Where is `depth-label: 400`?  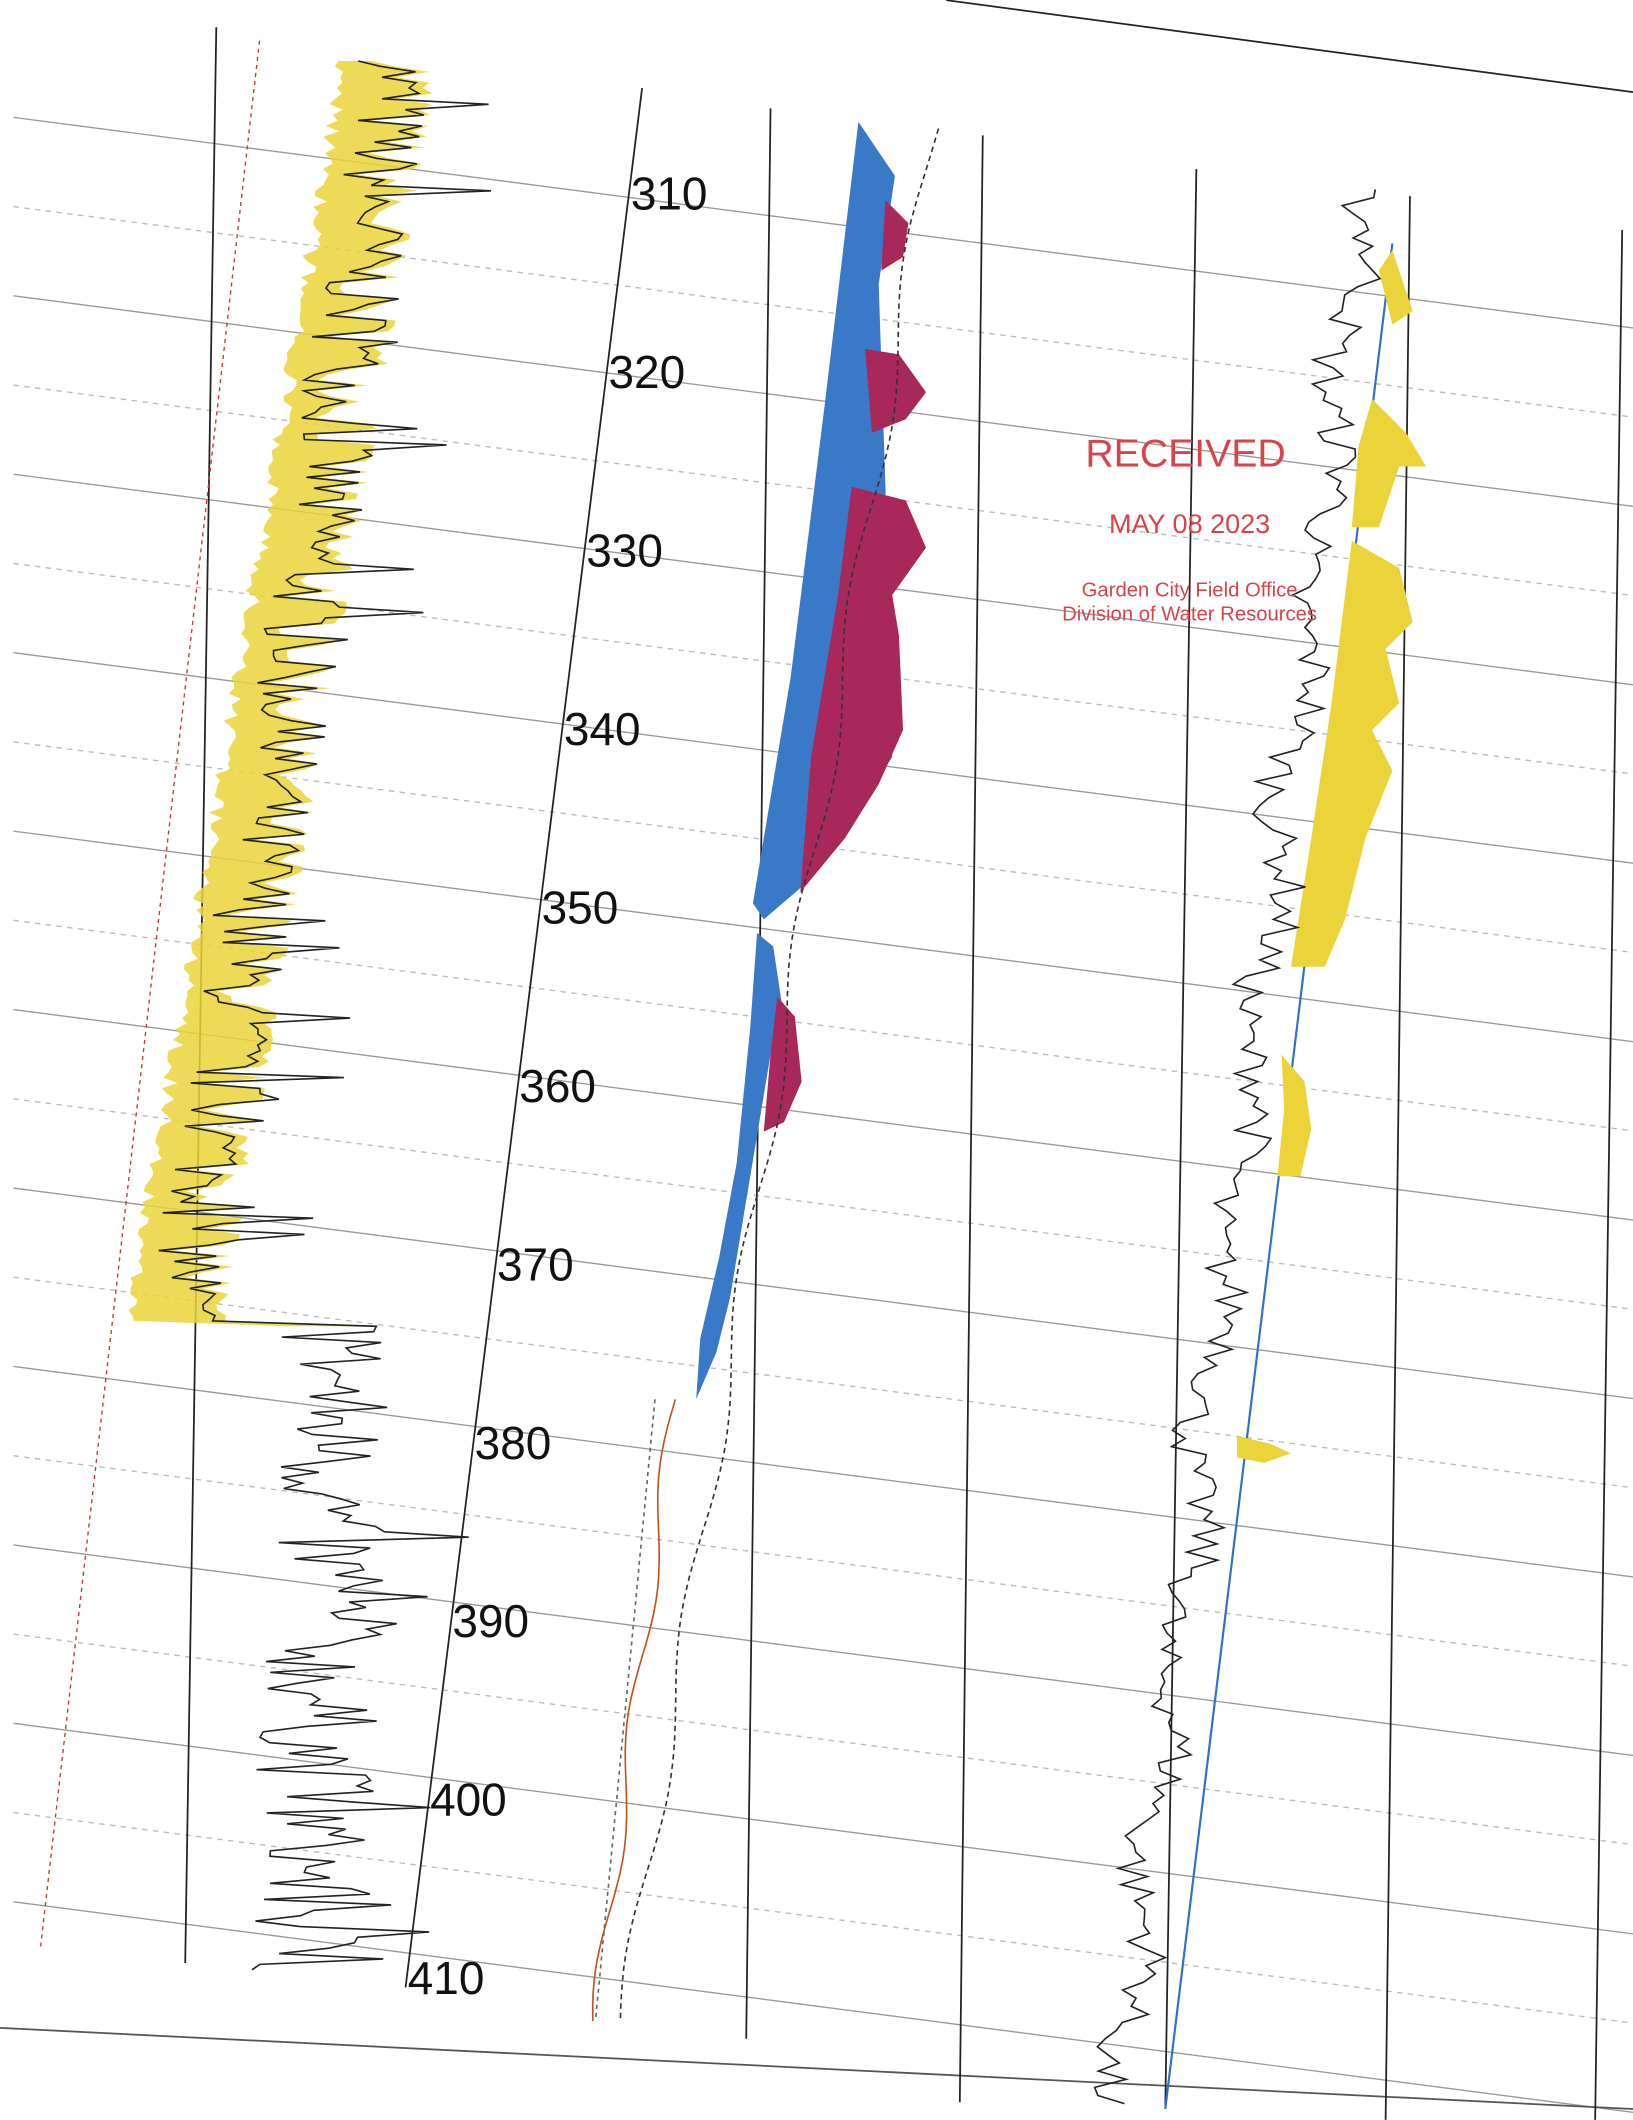 depth-label: 400 is located at coordinates (468, 1800).